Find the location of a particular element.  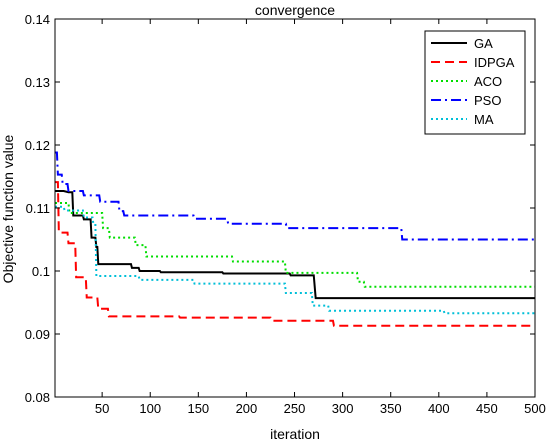

x-tick-label: 250 is located at coordinates (295, 408).